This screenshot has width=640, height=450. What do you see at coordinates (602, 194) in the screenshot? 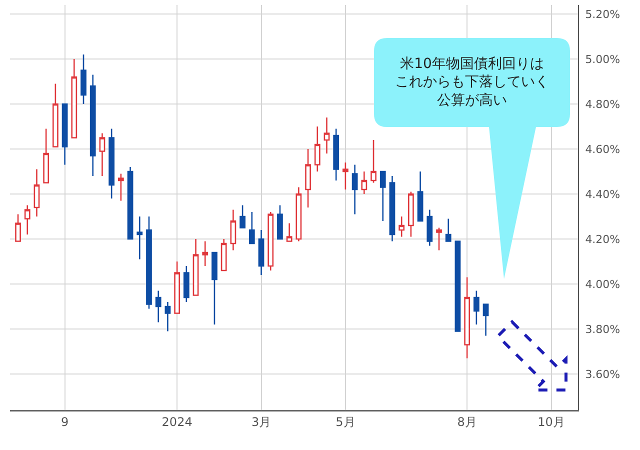
I see `y-tick-label: 4.40%` at bounding box center [602, 194].